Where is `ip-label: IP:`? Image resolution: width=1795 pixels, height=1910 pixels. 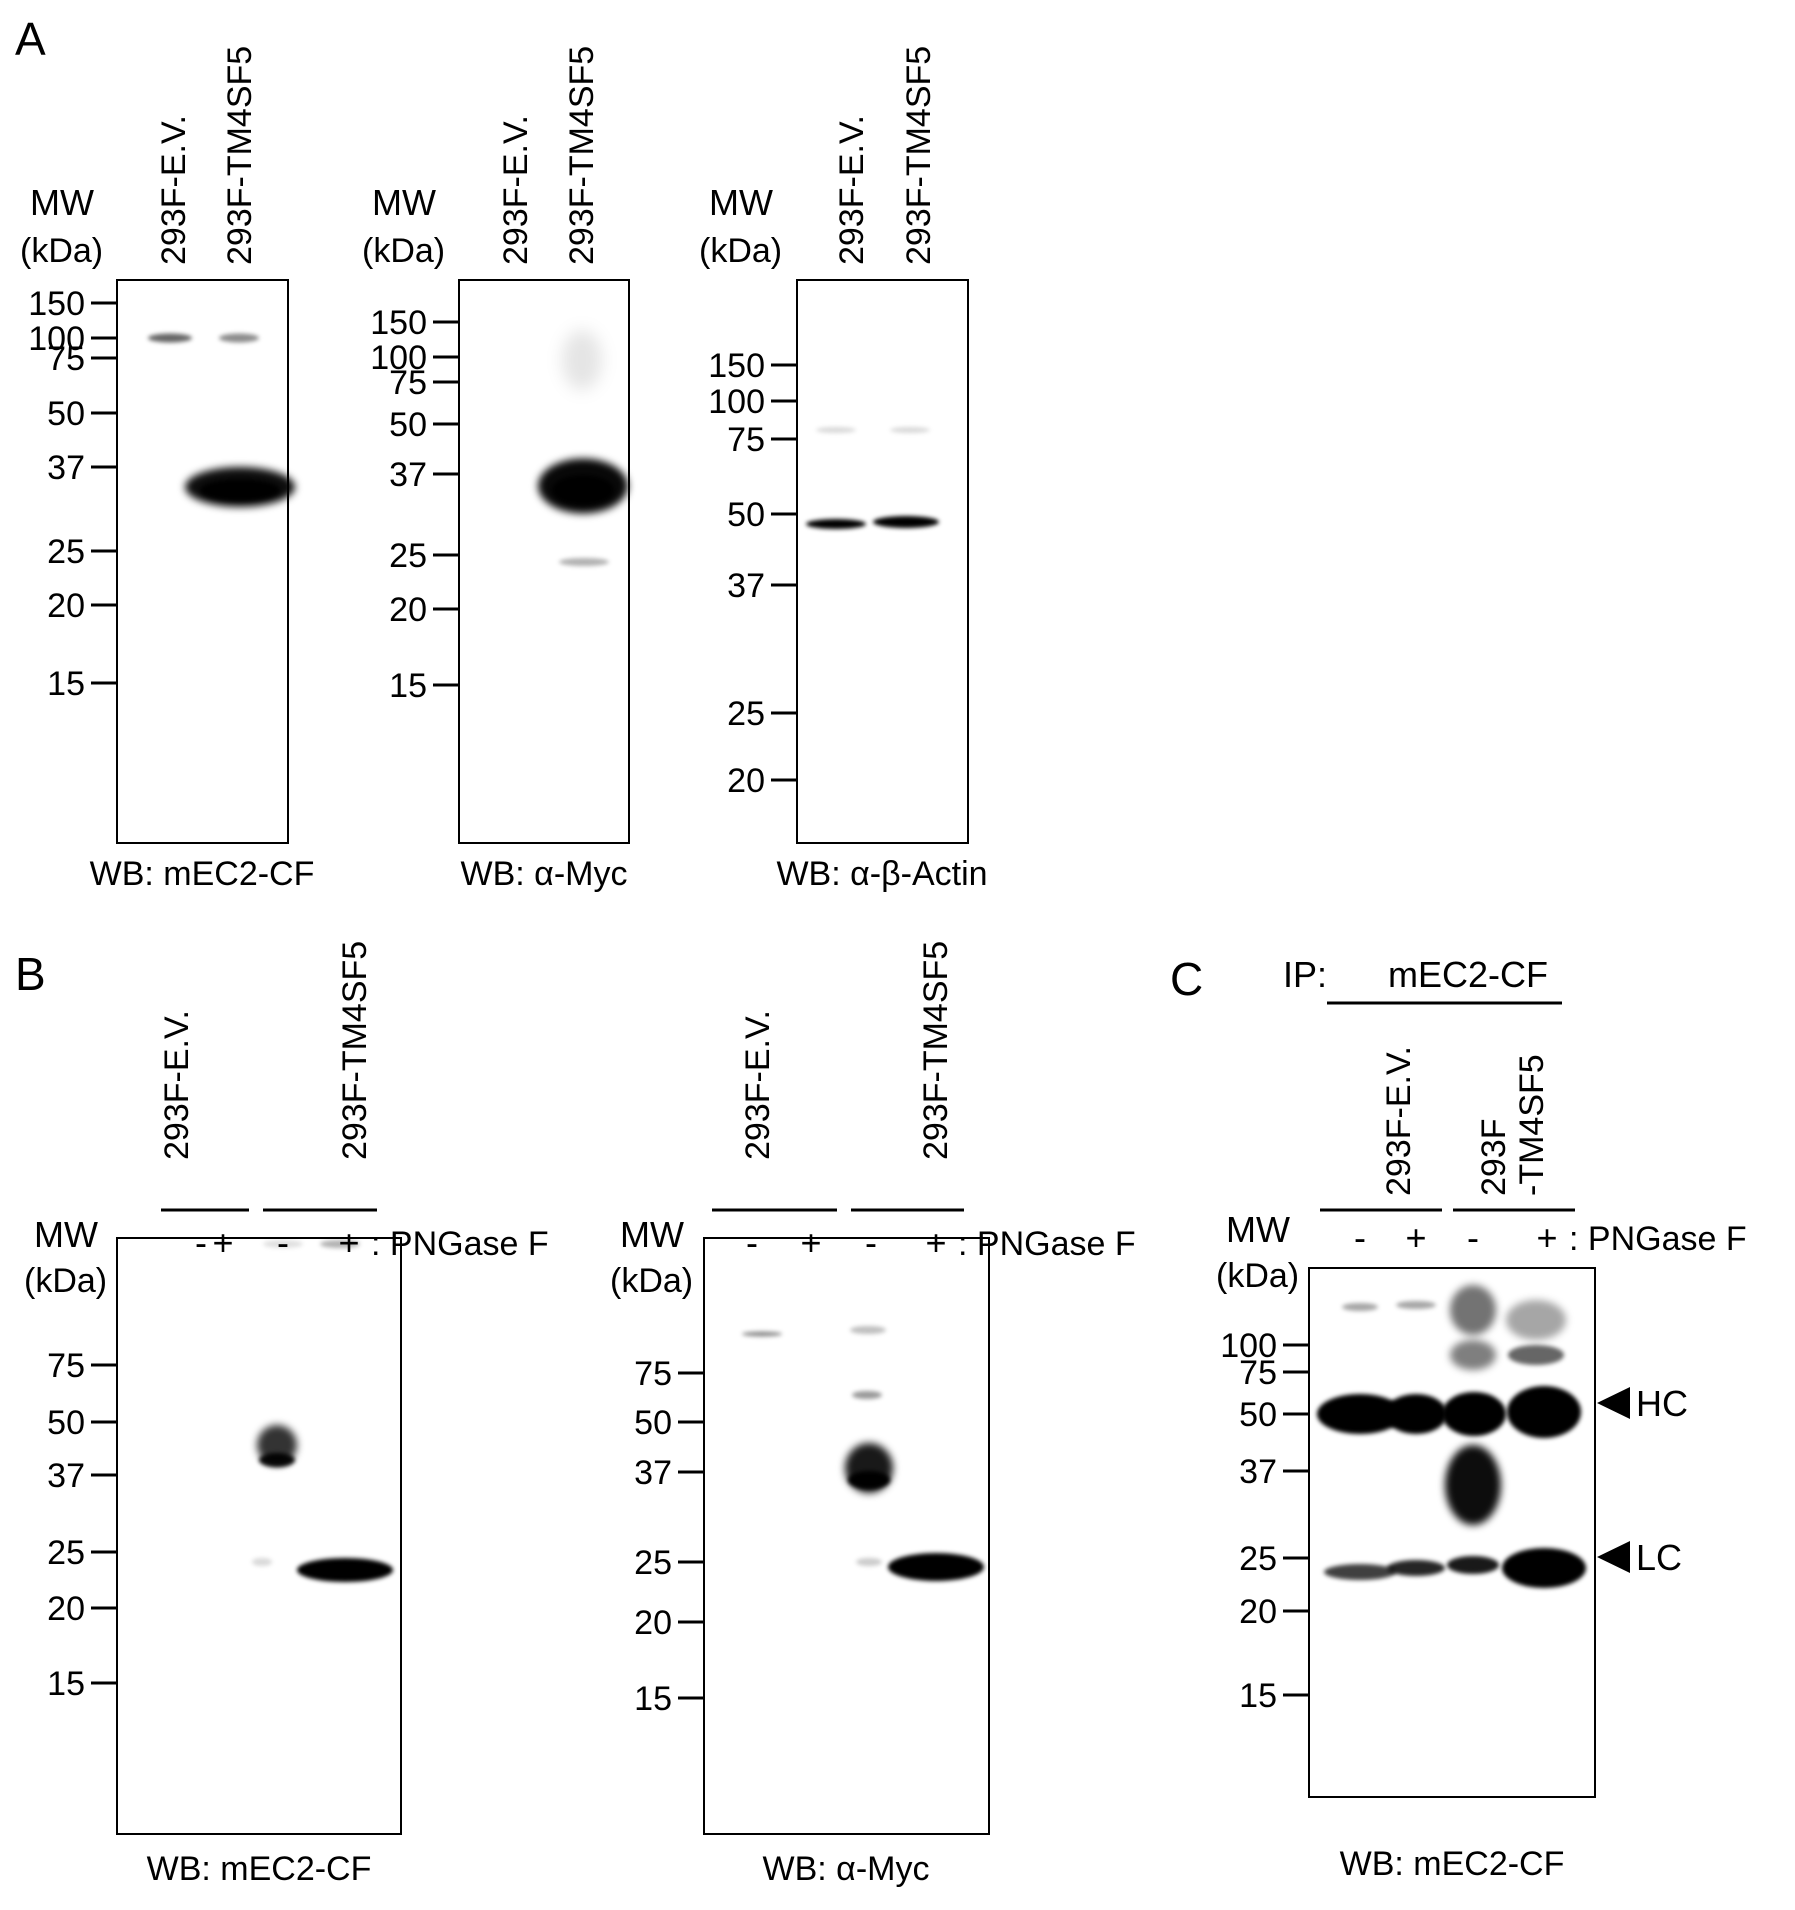 ip-label: IP: is located at coordinates (1305, 974).